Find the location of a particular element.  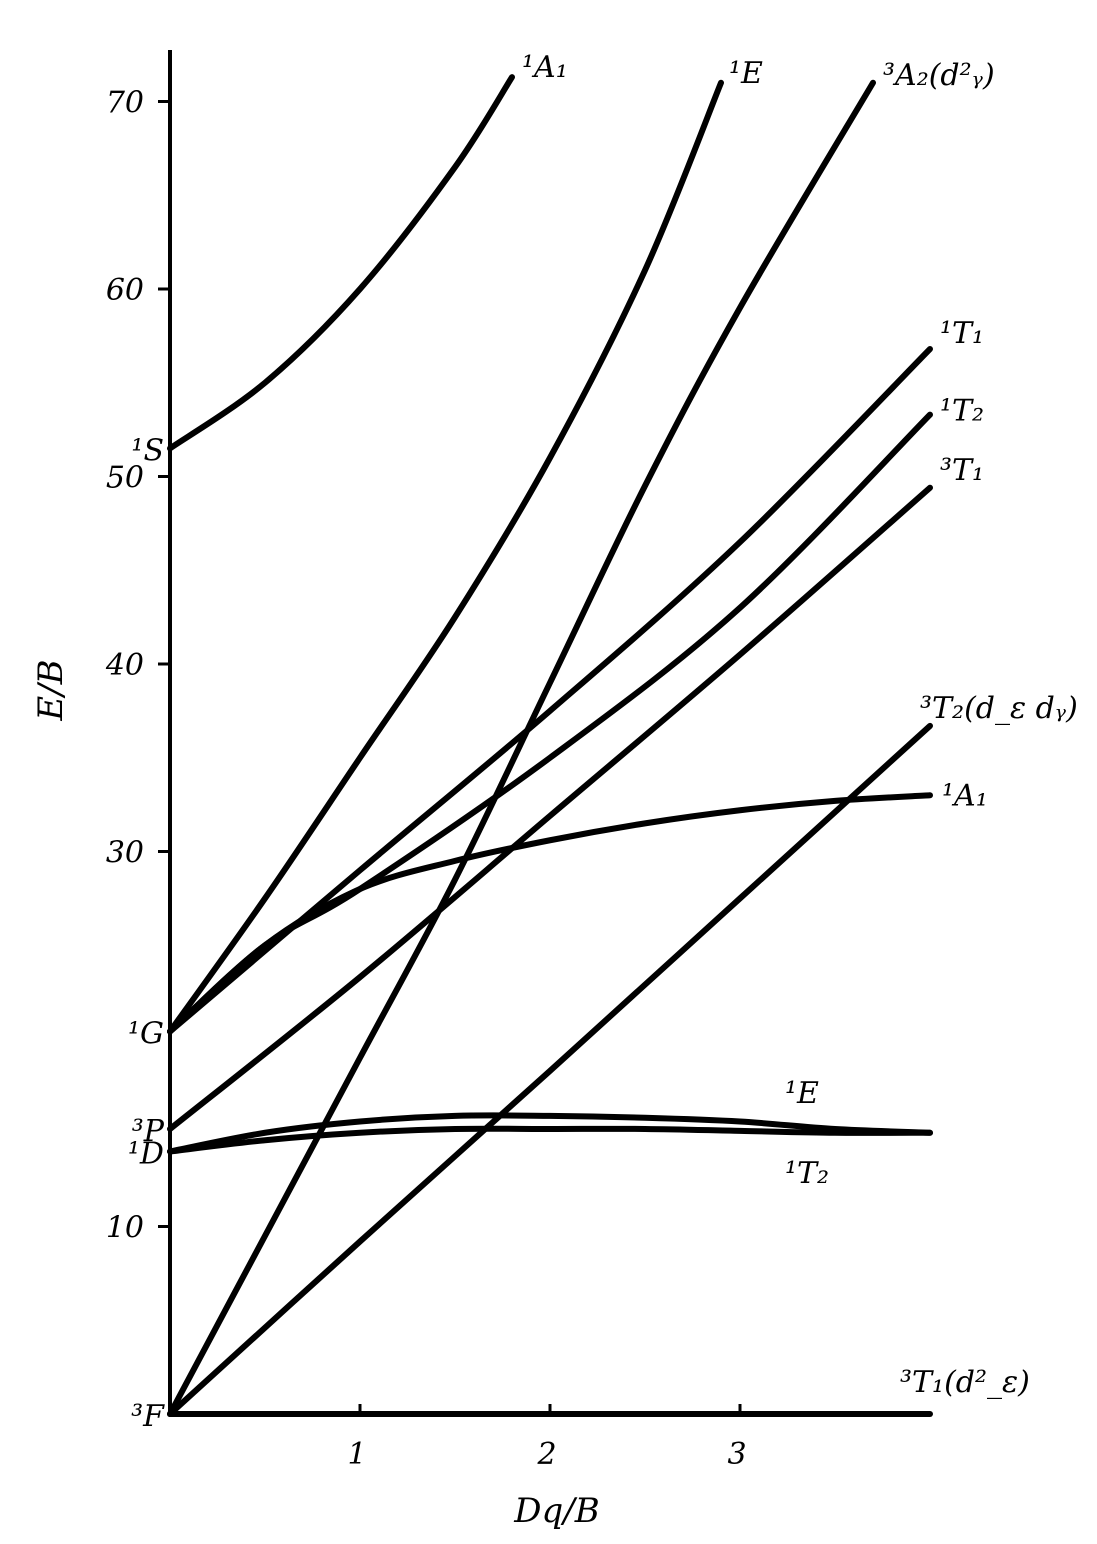

y-tick-label-4: 60 is located at coordinates (125, 290).